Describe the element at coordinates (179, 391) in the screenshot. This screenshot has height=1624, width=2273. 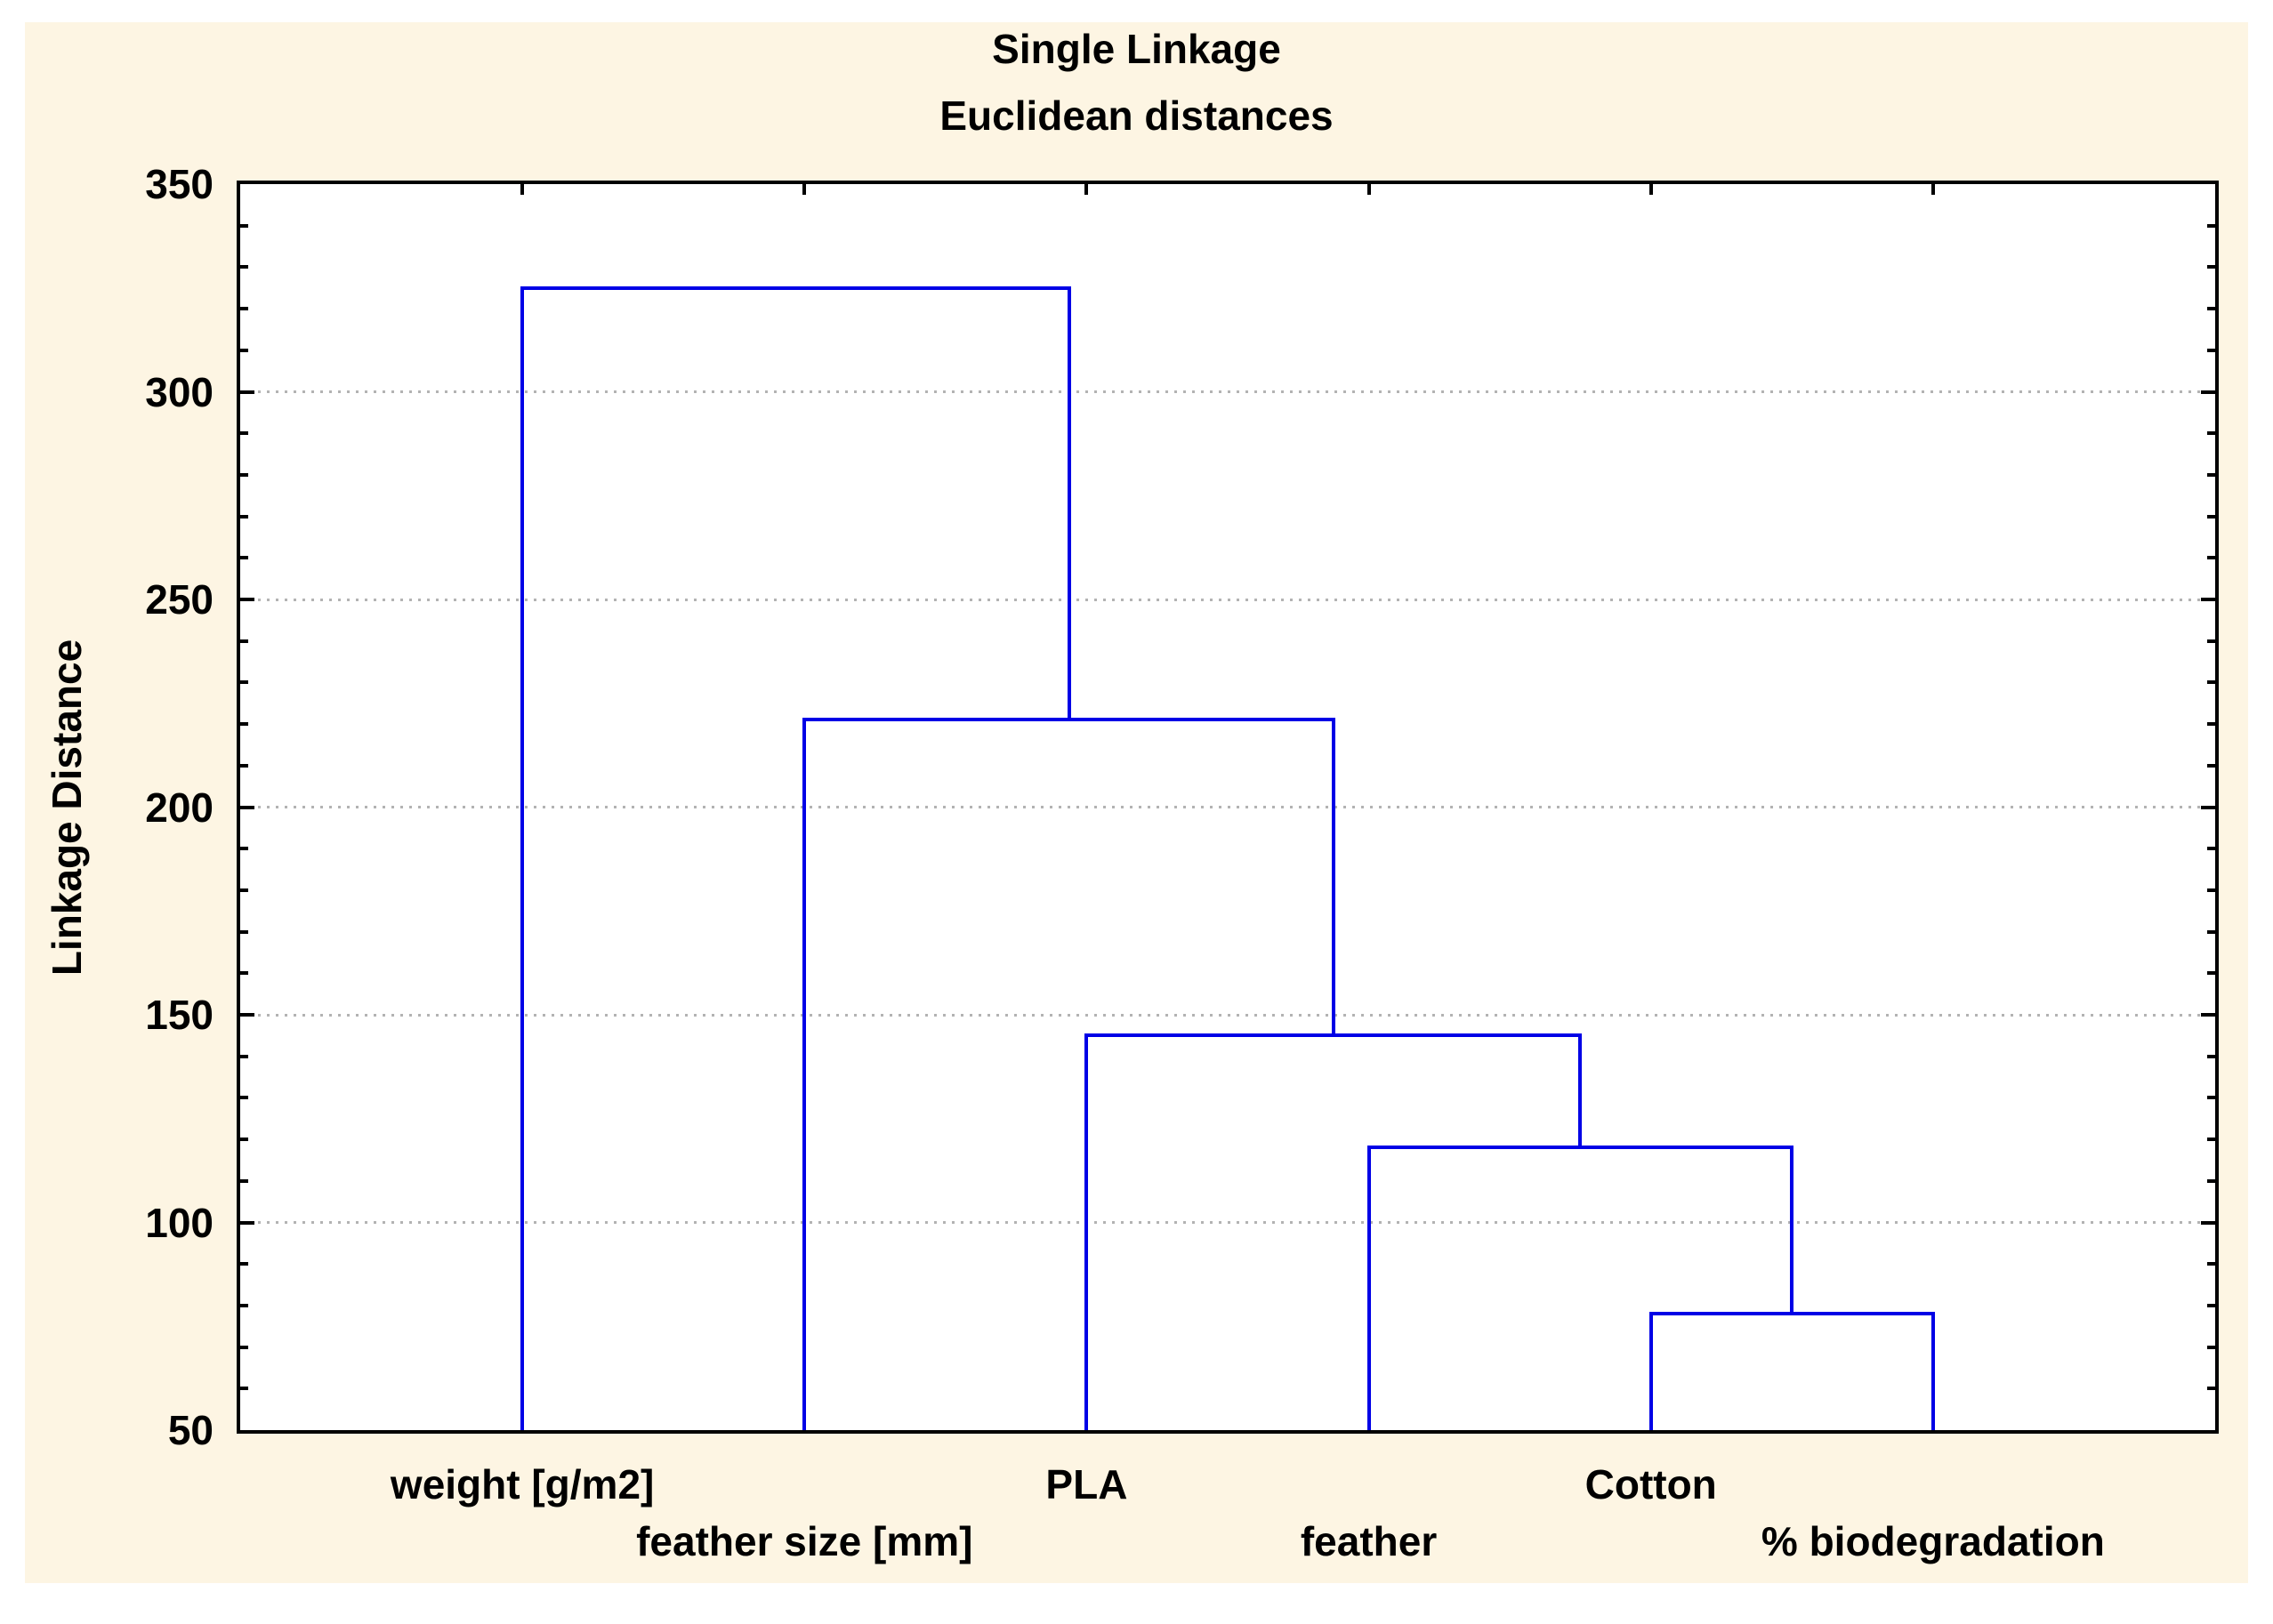
I see `y-tick-label: 300` at that location.